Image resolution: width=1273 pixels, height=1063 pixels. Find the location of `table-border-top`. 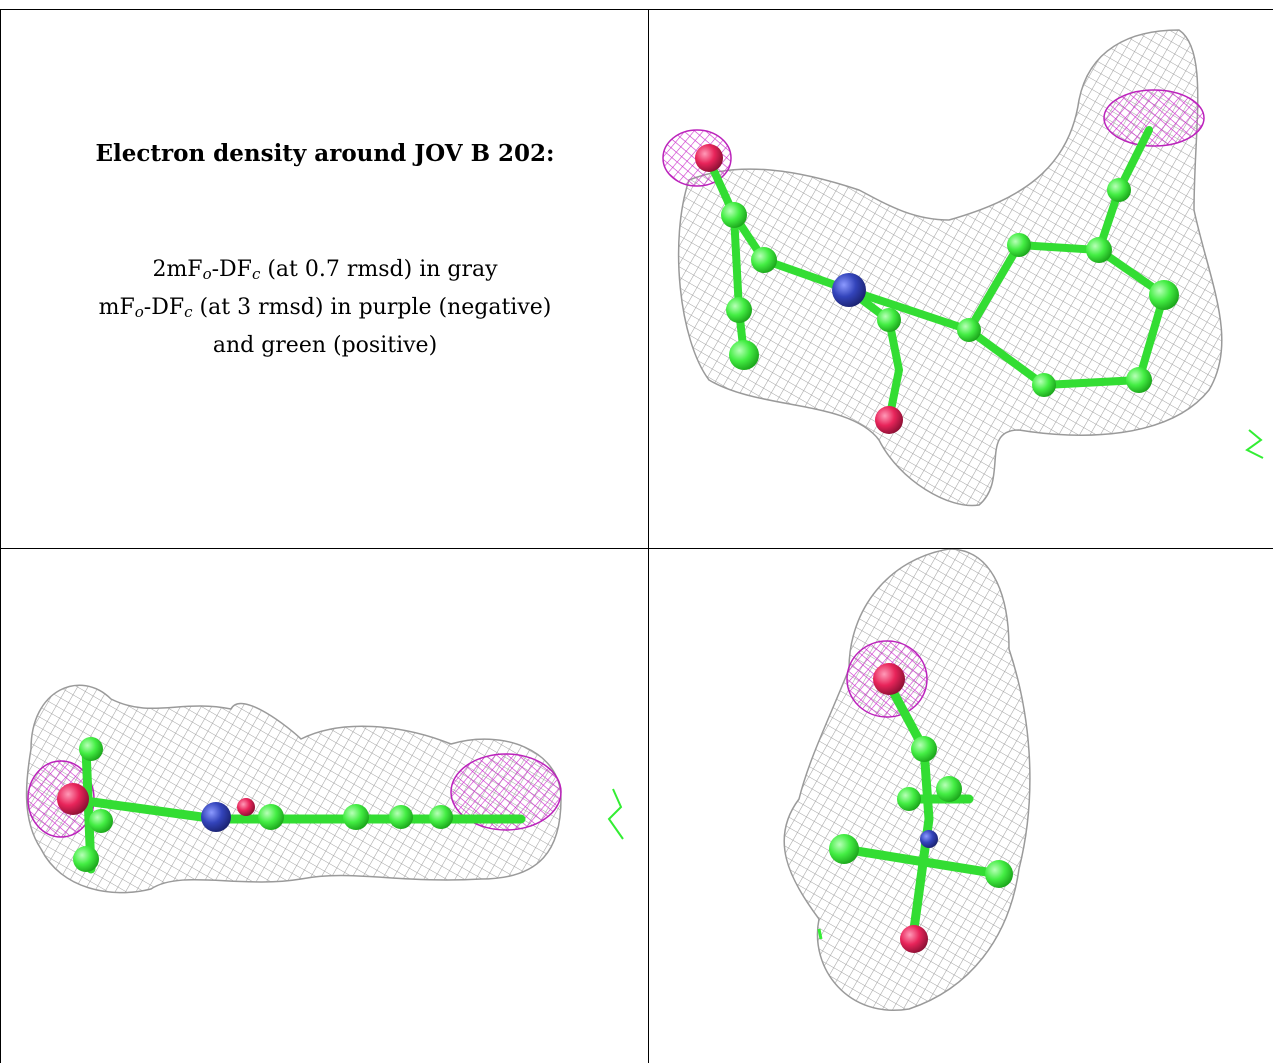

table-border-top is located at coordinates (636, 9).